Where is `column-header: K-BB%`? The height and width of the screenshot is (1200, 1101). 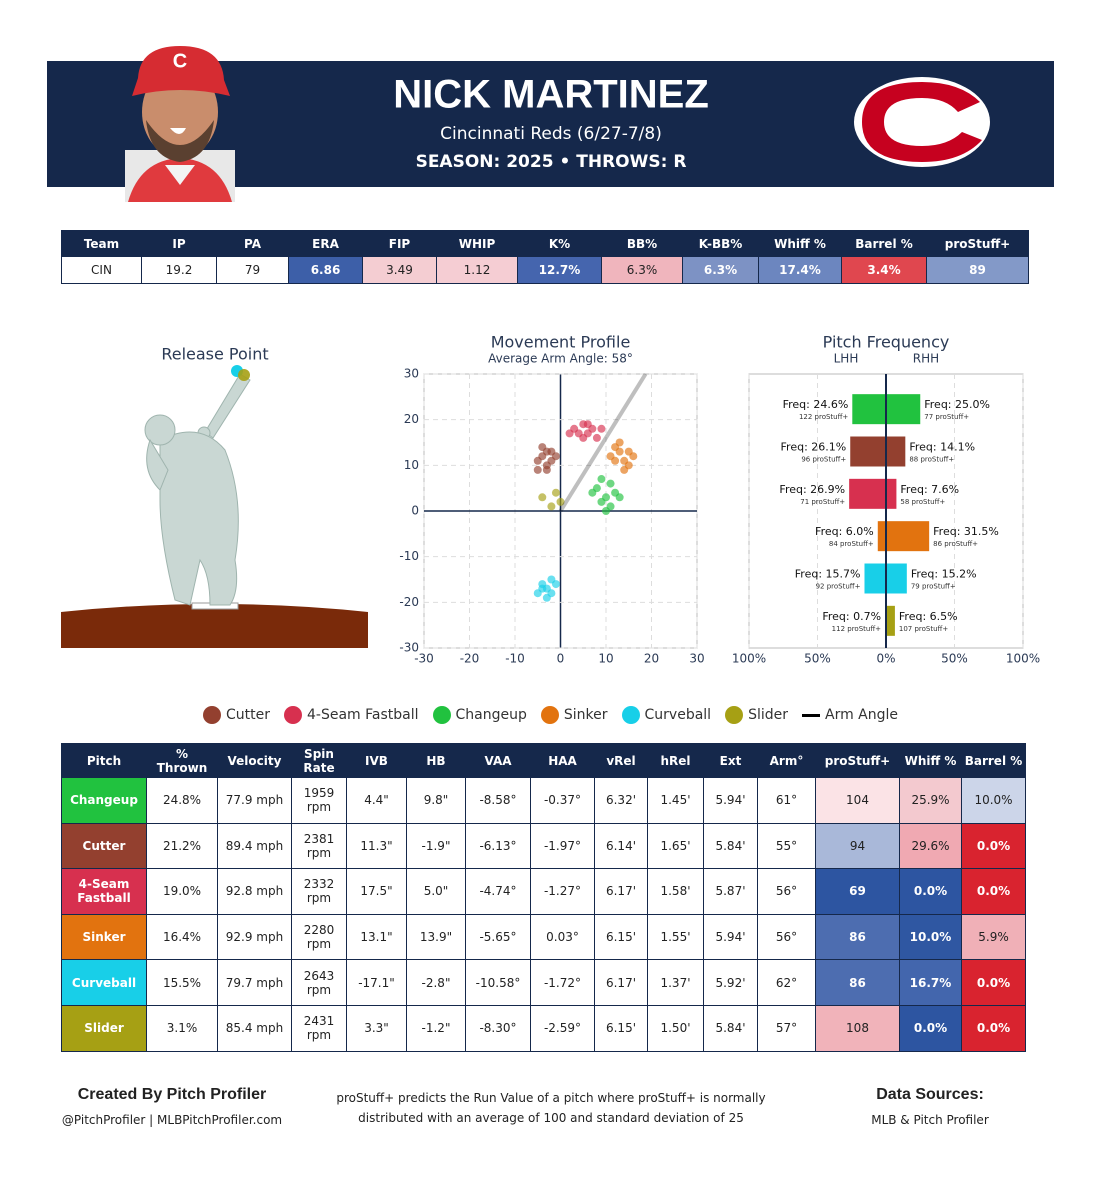
column-header: K-BB% is located at coordinates (720, 243).